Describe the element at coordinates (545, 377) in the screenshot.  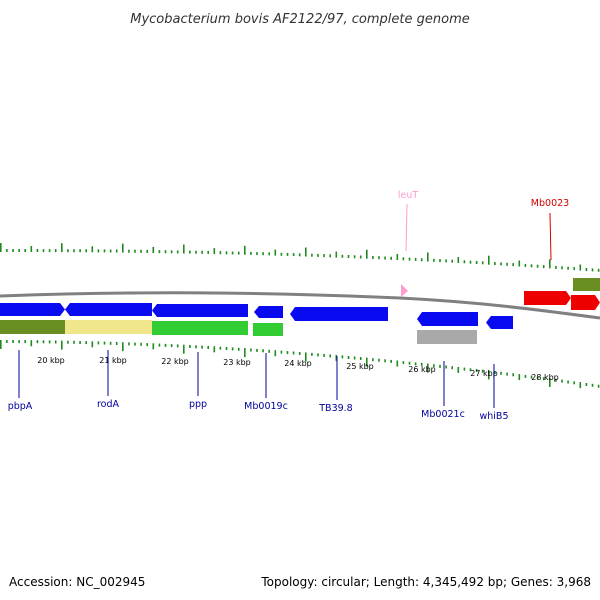
I see `kbp-label: 28 kbp` at that location.